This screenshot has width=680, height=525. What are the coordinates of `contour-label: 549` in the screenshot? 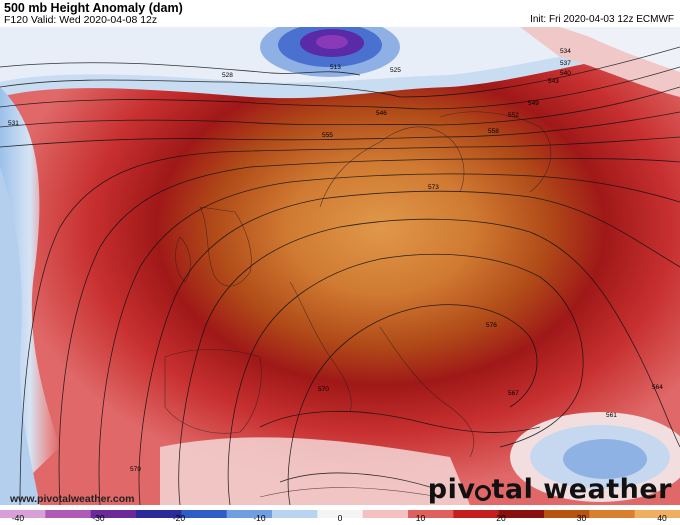 It's located at (533, 103).